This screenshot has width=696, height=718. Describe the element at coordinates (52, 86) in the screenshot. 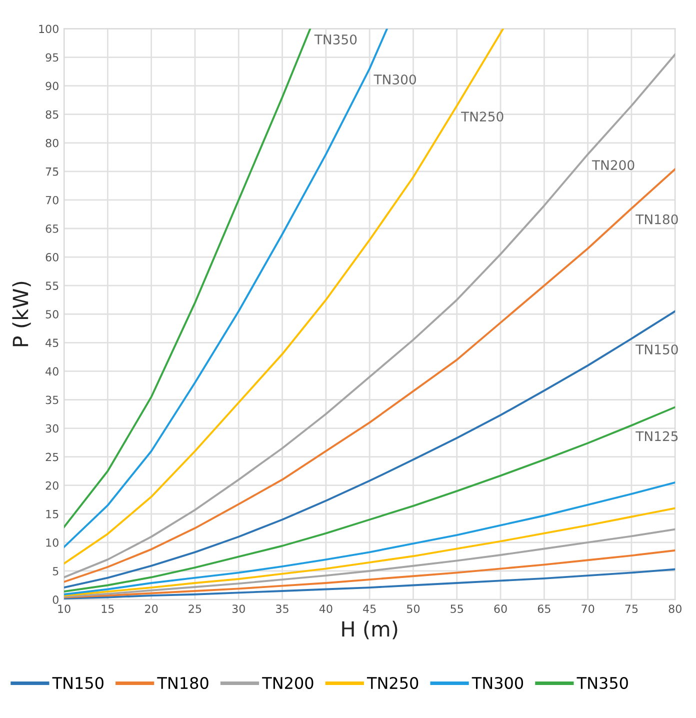

I see `y-tick-label: 90` at that location.